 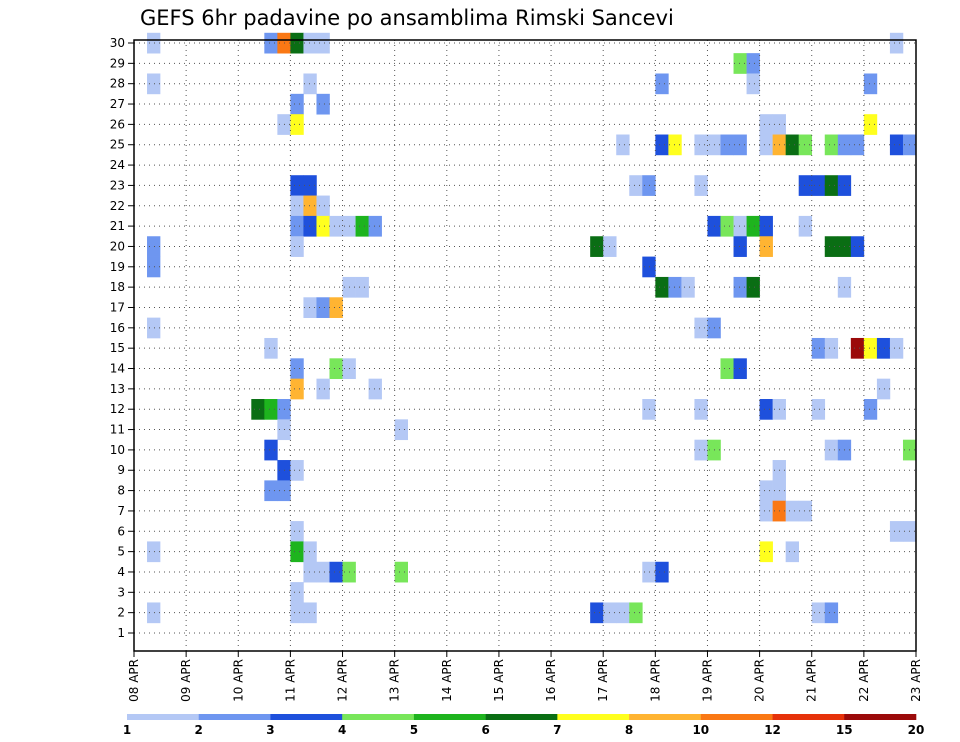 What do you see at coordinates (499, 680) in the screenshot?
I see `x-tick-label: 15 APR` at bounding box center [499, 680].